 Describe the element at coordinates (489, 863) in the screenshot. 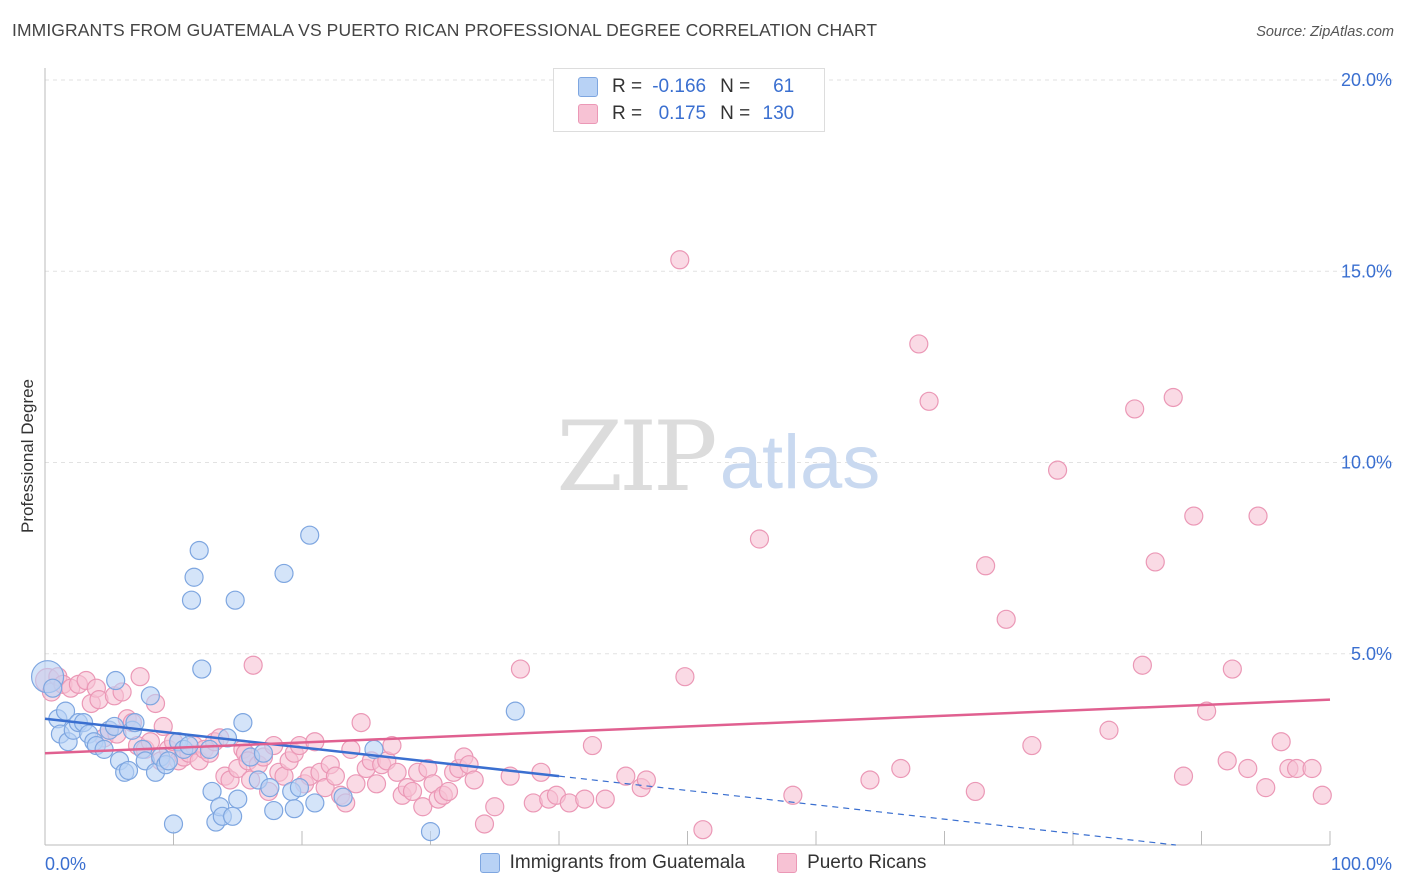

I see `legend-swatch-guatemala` at that location.